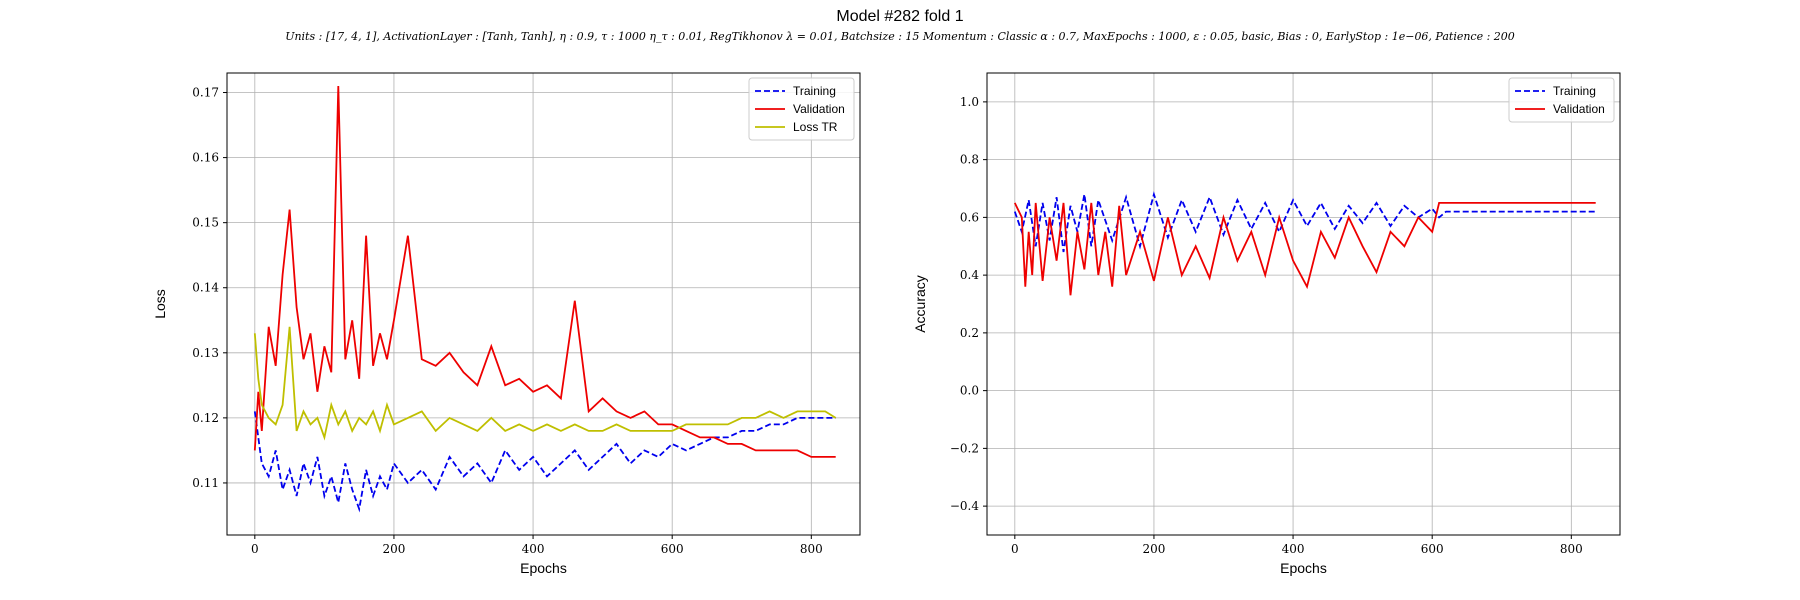 This screenshot has width=1800, height=600. What do you see at coordinates (393, 549) in the screenshot?
I see `chart-0-xtick-label-1: 200` at bounding box center [393, 549].